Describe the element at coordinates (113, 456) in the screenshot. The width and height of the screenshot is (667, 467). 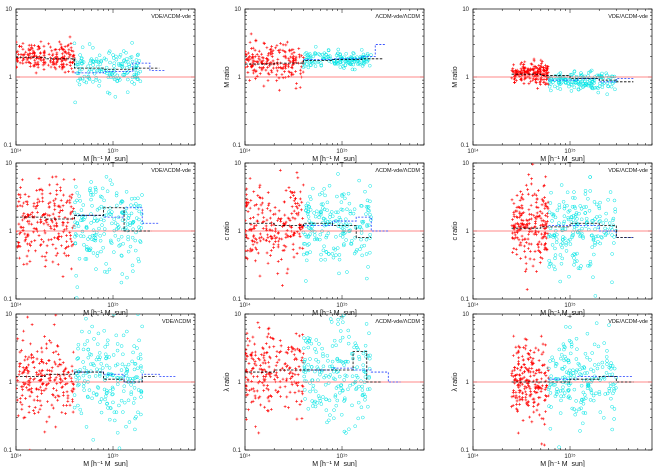
I see `x-tick-label: 10¹⁵` at that location.